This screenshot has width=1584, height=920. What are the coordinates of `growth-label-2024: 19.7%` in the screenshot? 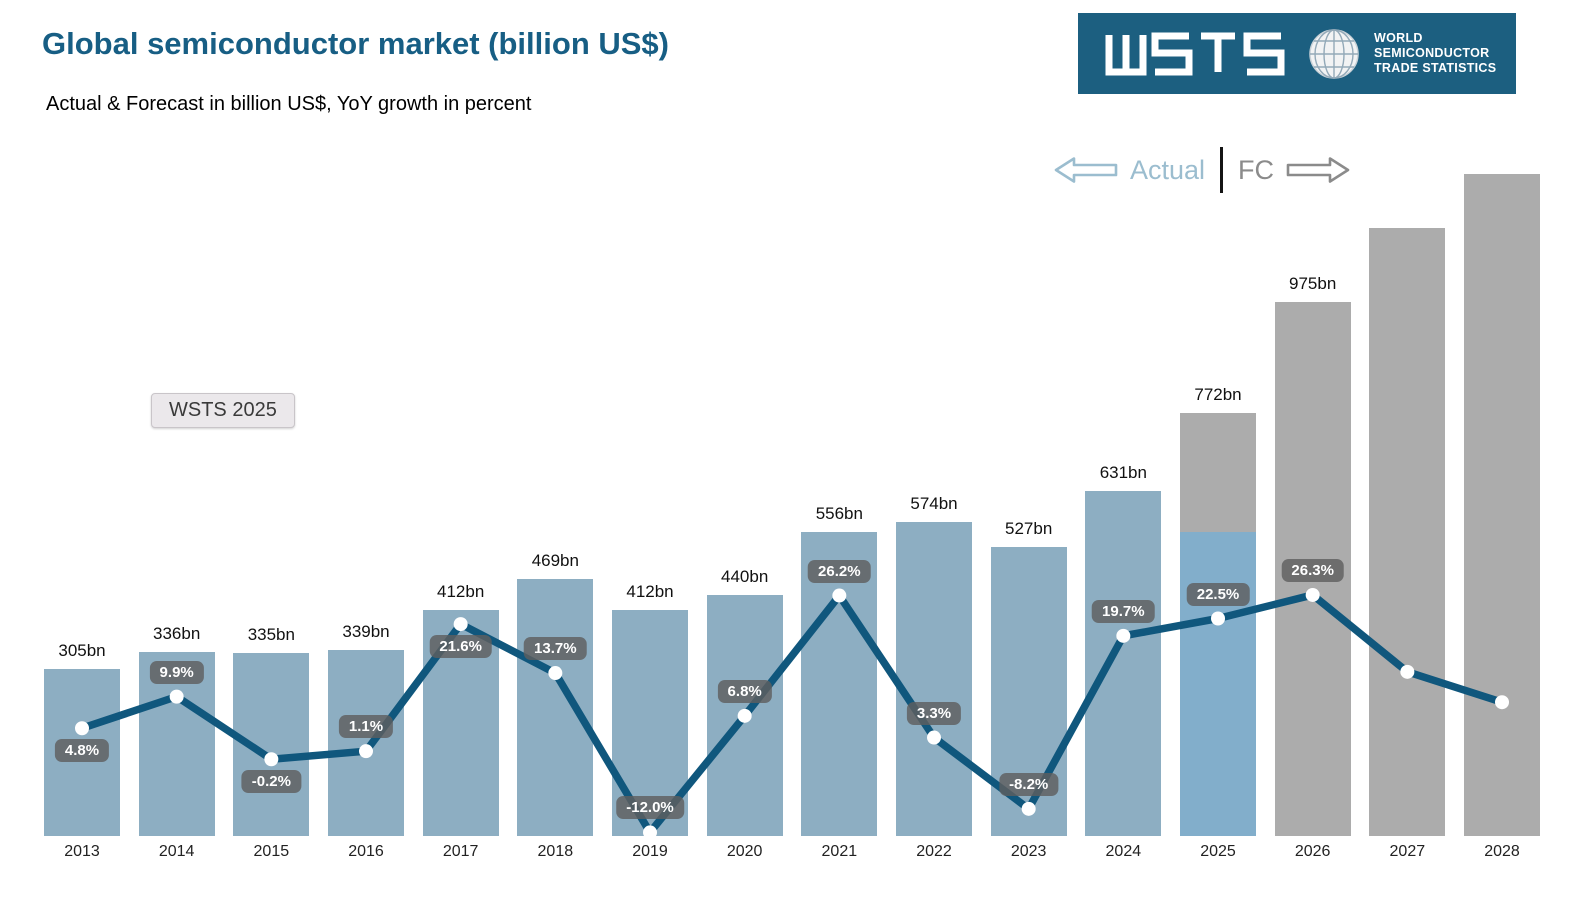 It's located at (1123, 611).